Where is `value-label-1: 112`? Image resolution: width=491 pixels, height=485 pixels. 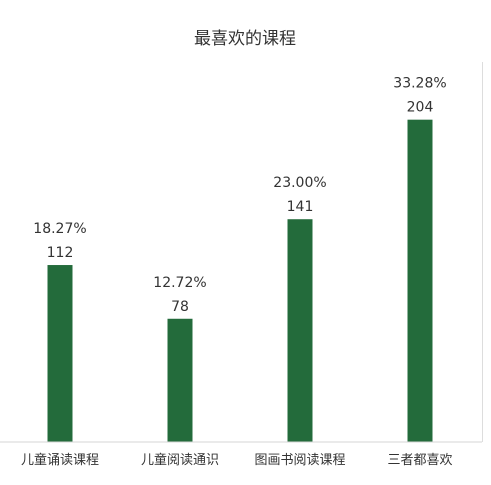
value-label-1: 112 is located at coordinates (60, 253).